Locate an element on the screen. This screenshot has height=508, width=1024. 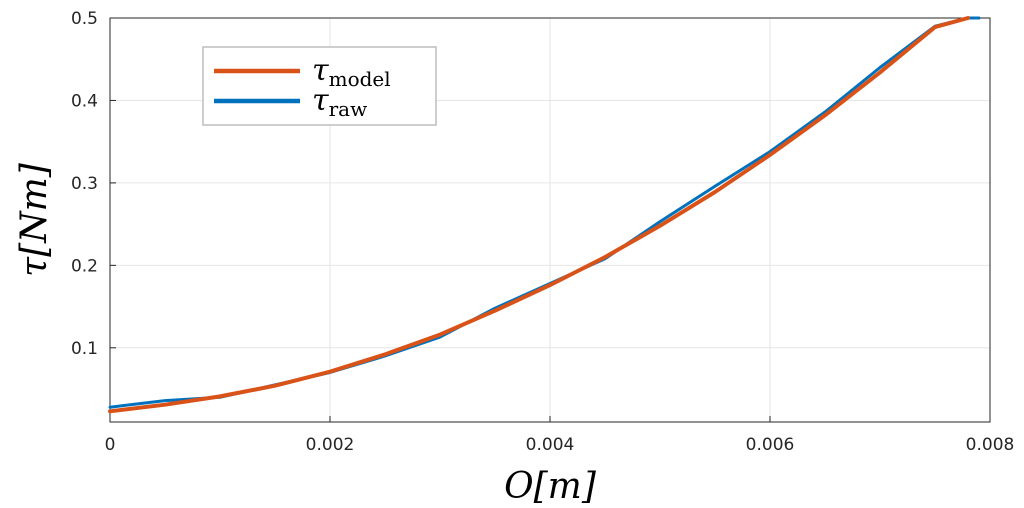
y-axis-ticks: 0.1 0.2 0.3 0.4 0.5 is located at coordinates (93, 184).